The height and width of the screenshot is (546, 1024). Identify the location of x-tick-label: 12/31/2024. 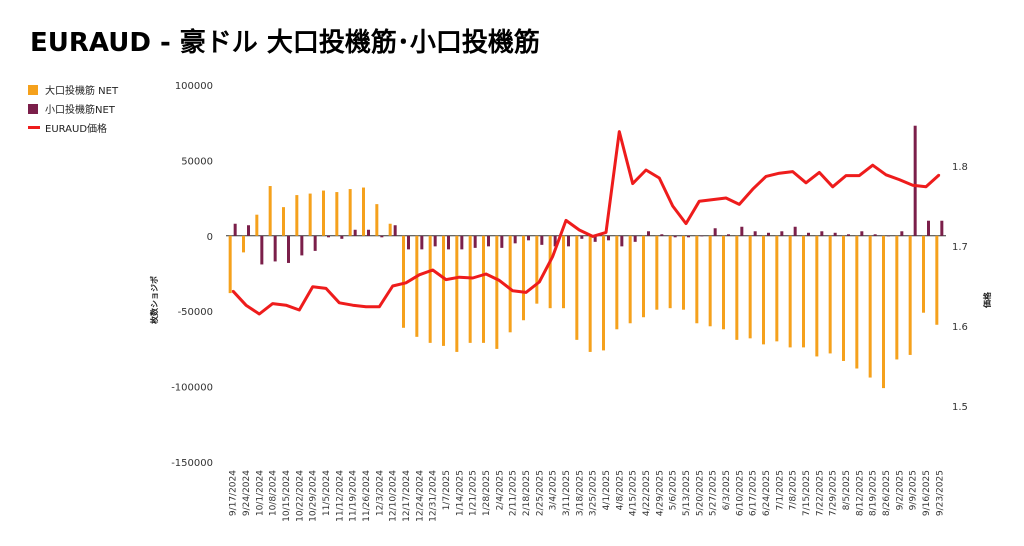
(434, 496).